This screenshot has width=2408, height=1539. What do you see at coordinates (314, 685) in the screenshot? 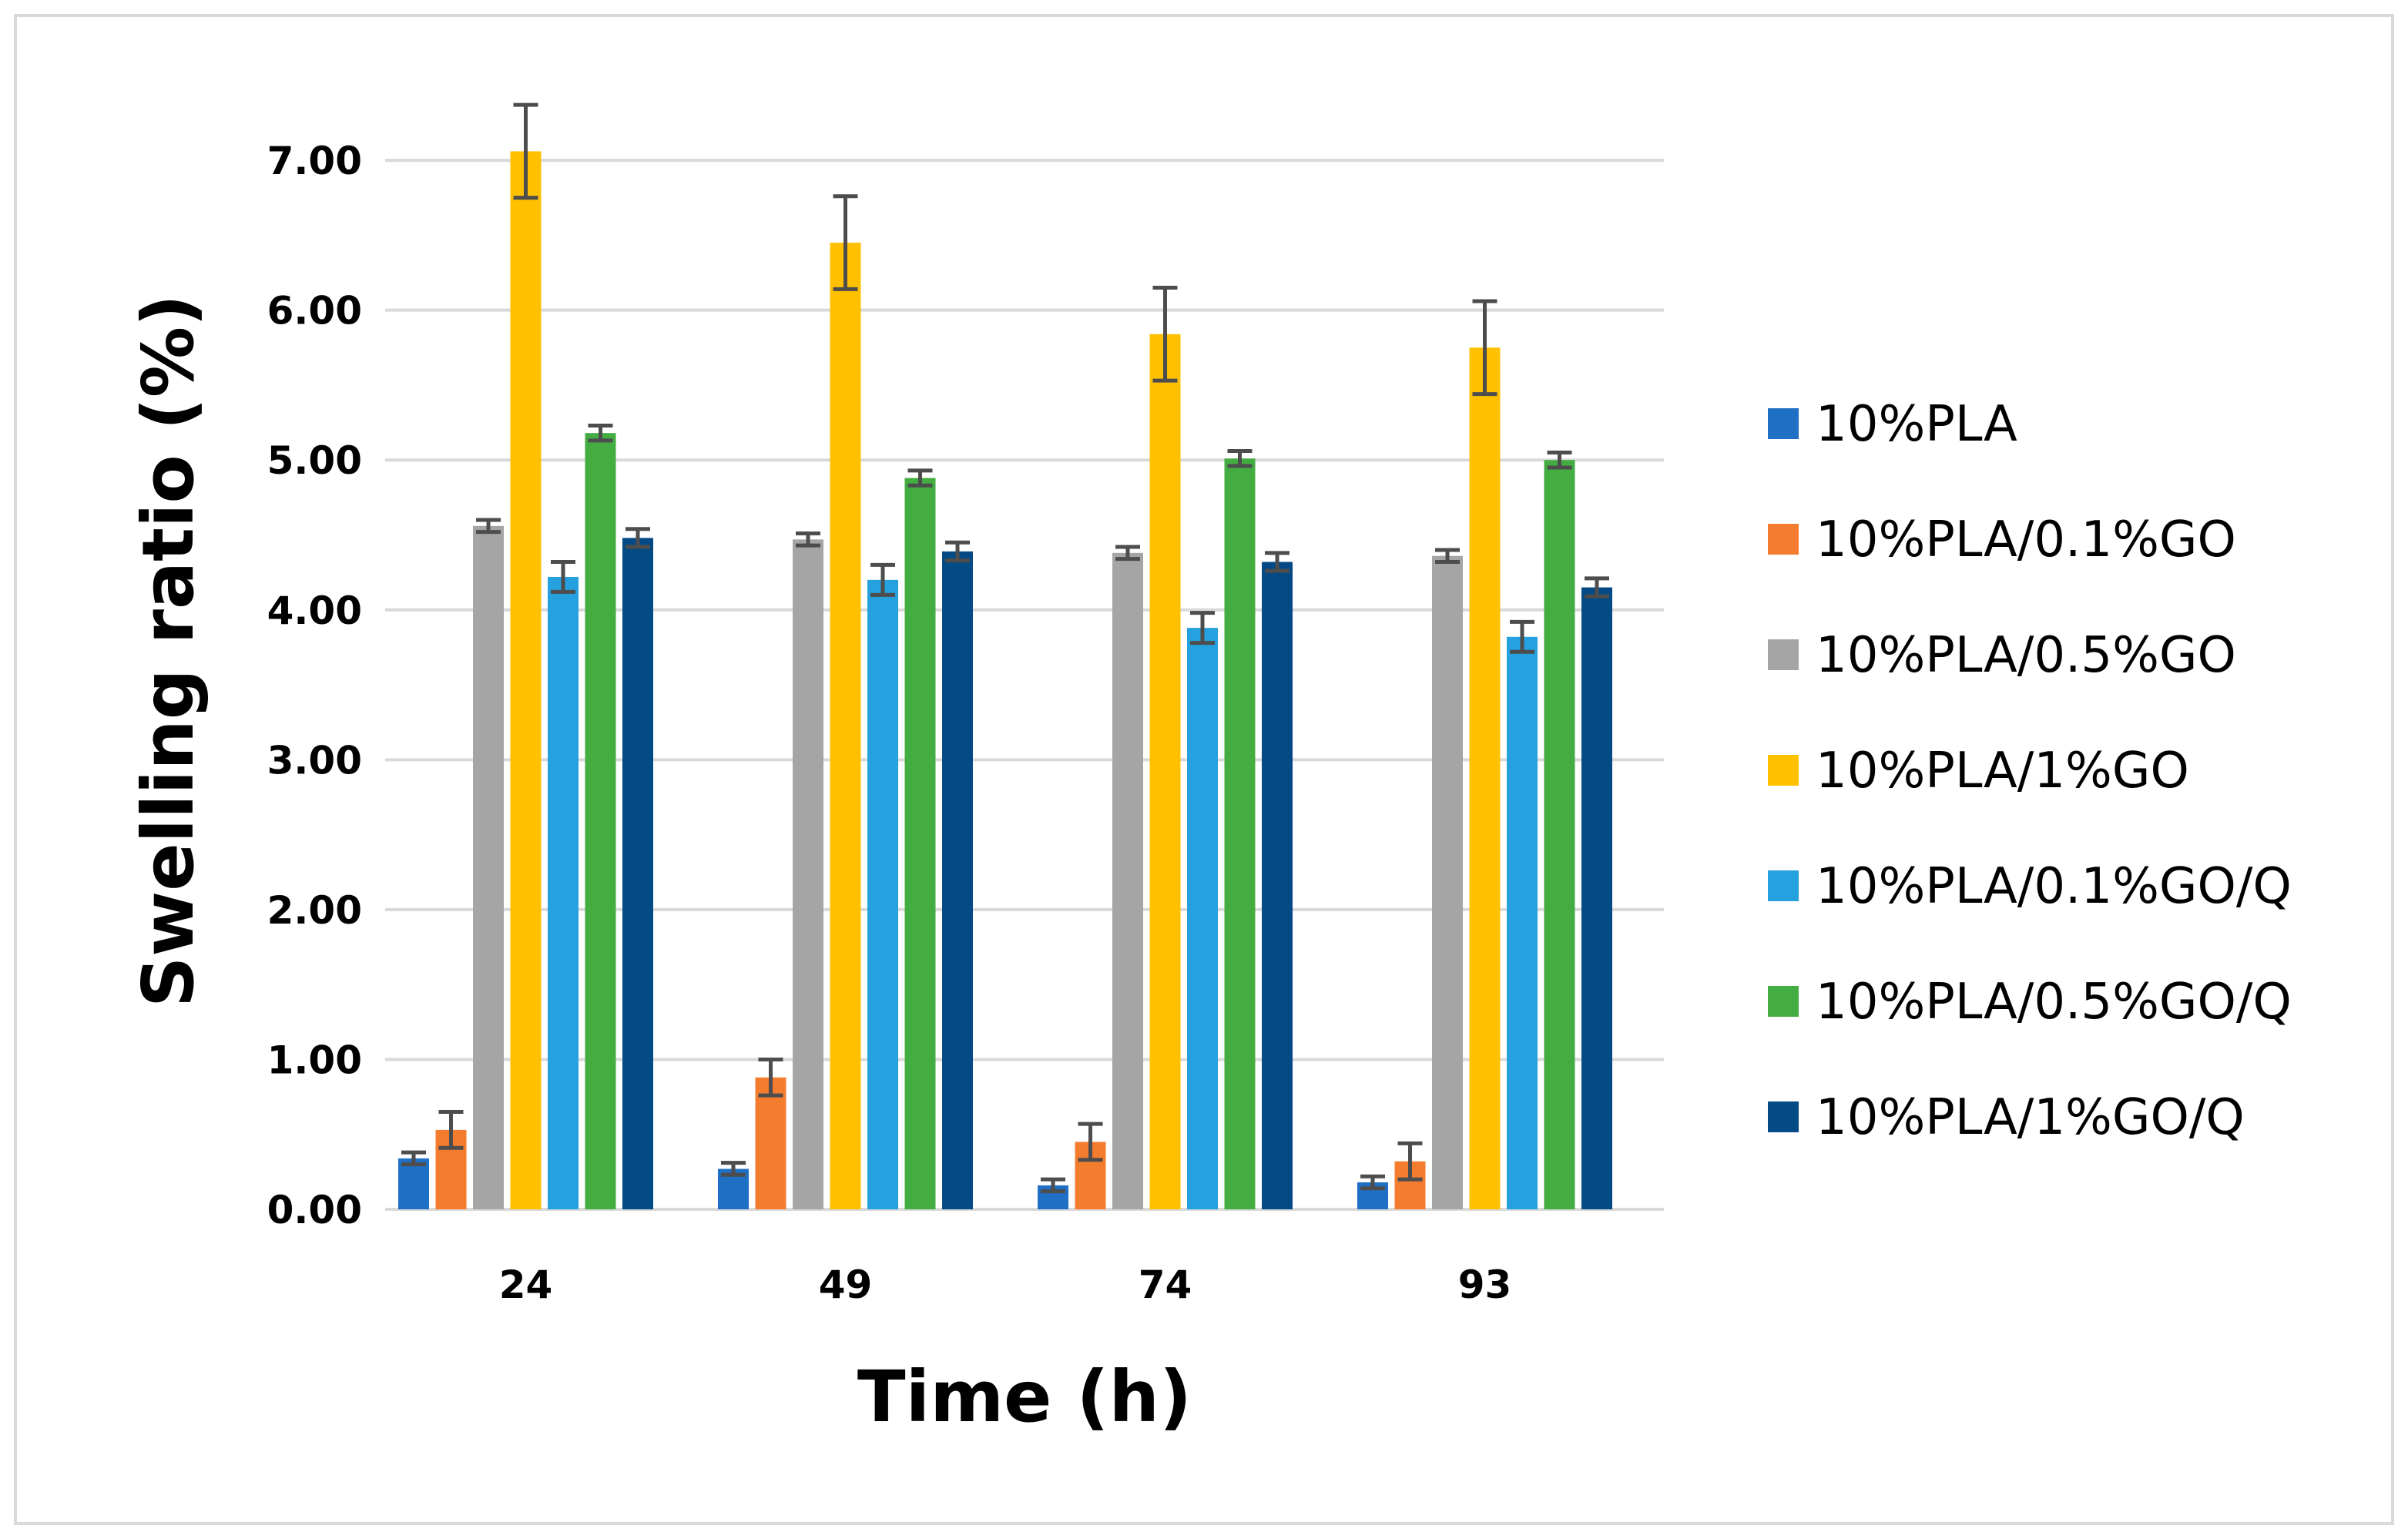
I see `y-axis-ticks: 0.00 1.00 2.00 3.00 4.00 5.00 6.00 7.00` at bounding box center [314, 685].